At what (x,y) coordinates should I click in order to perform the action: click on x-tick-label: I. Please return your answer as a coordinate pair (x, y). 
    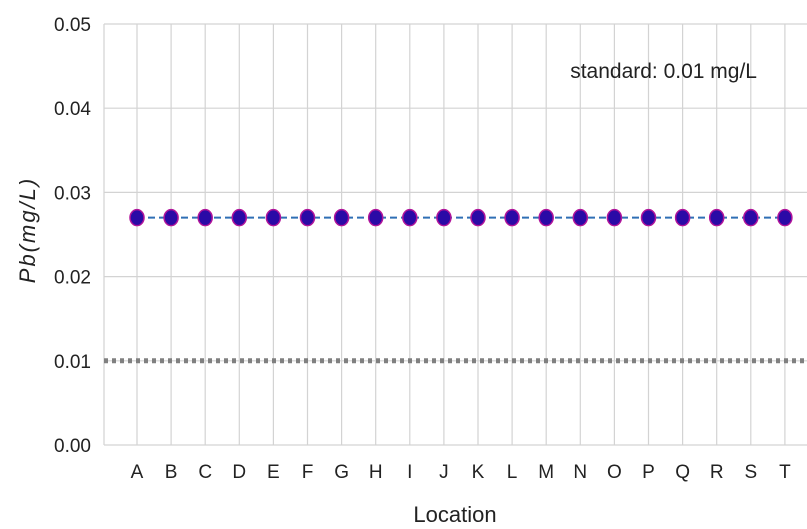
    Looking at the image, I should click on (409, 472).